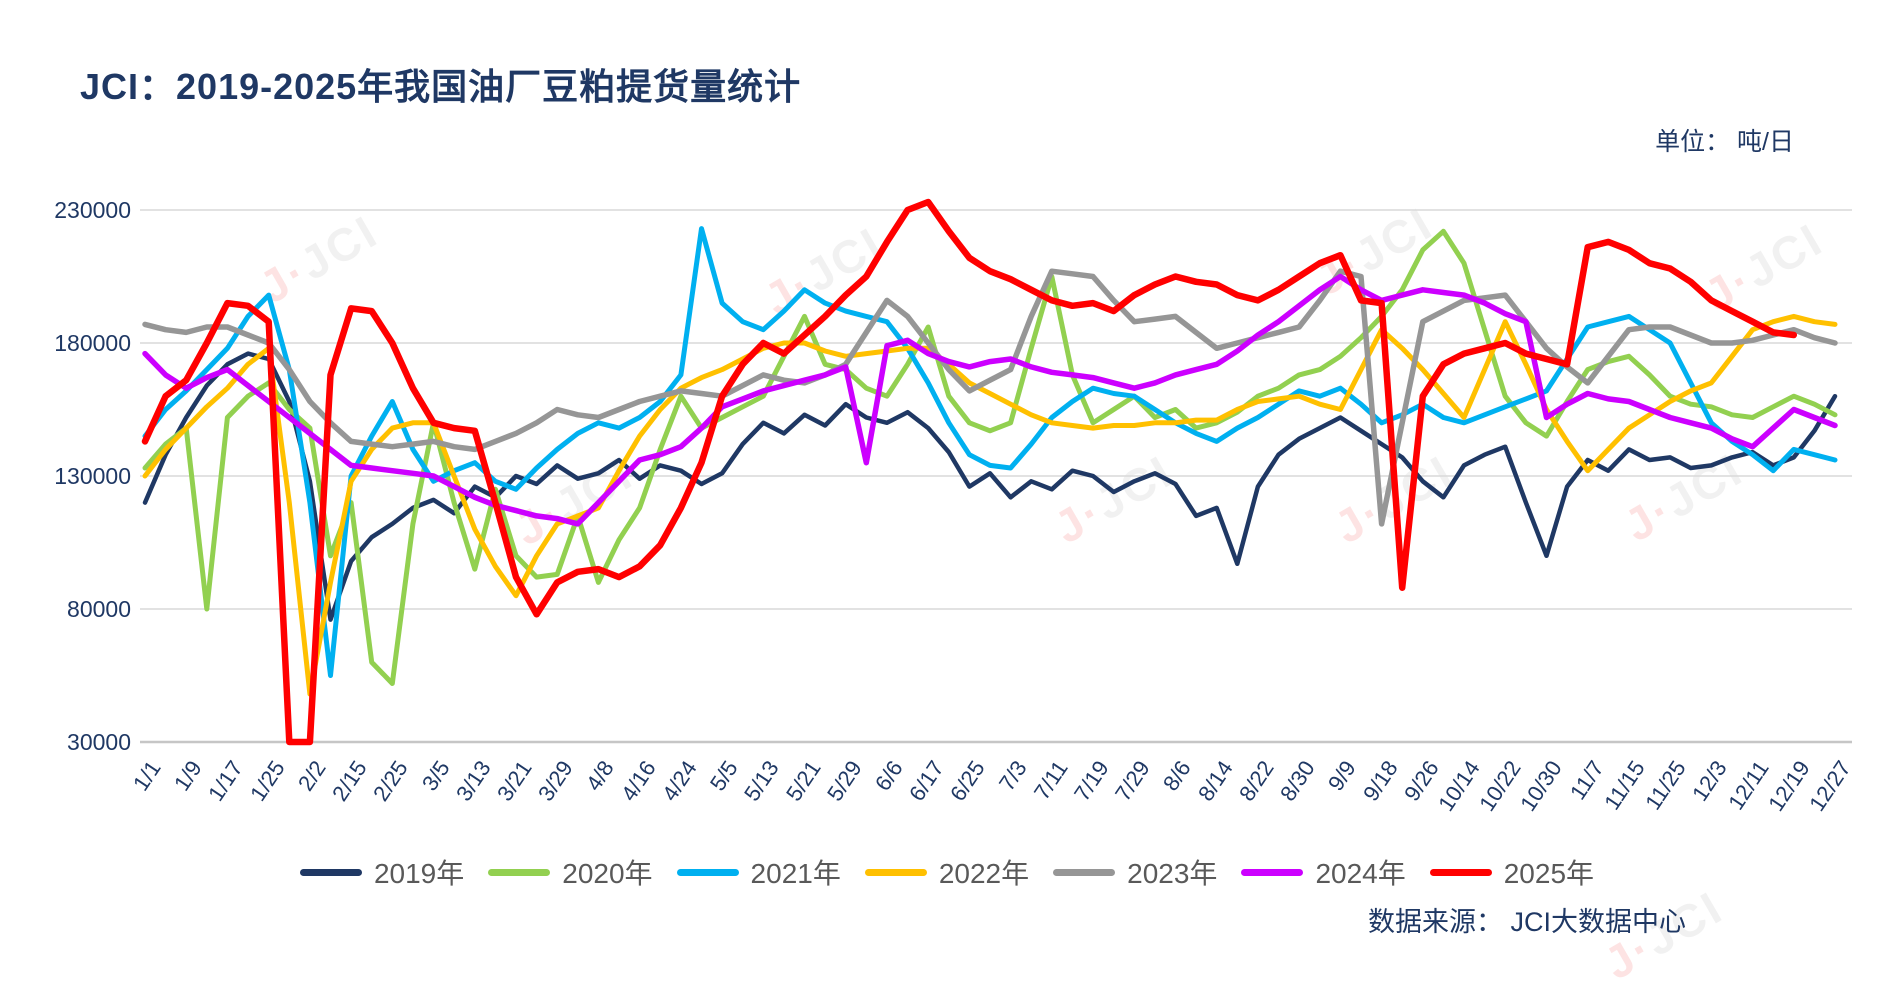 The height and width of the screenshot is (990, 1894). I want to click on legend-item-2021年: 2021年, so click(758, 872).